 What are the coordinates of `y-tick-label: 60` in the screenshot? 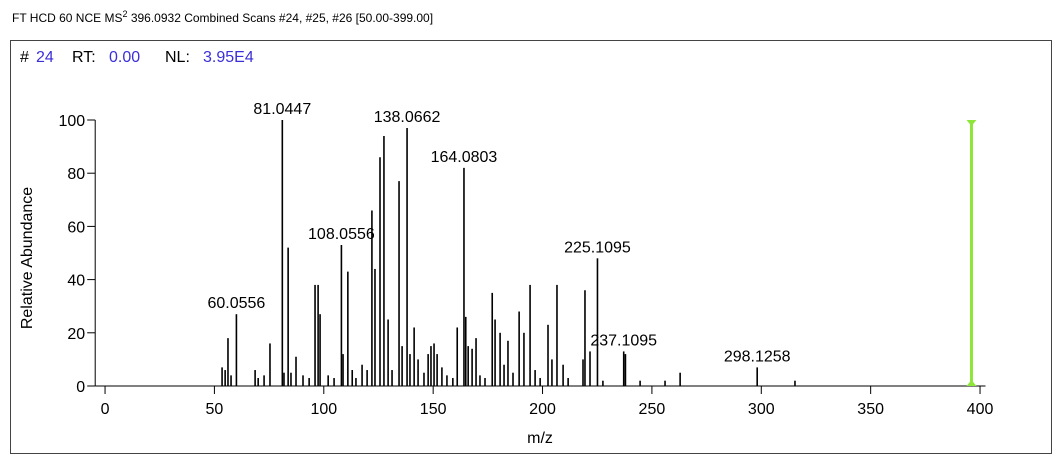 It's located at (76, 227).